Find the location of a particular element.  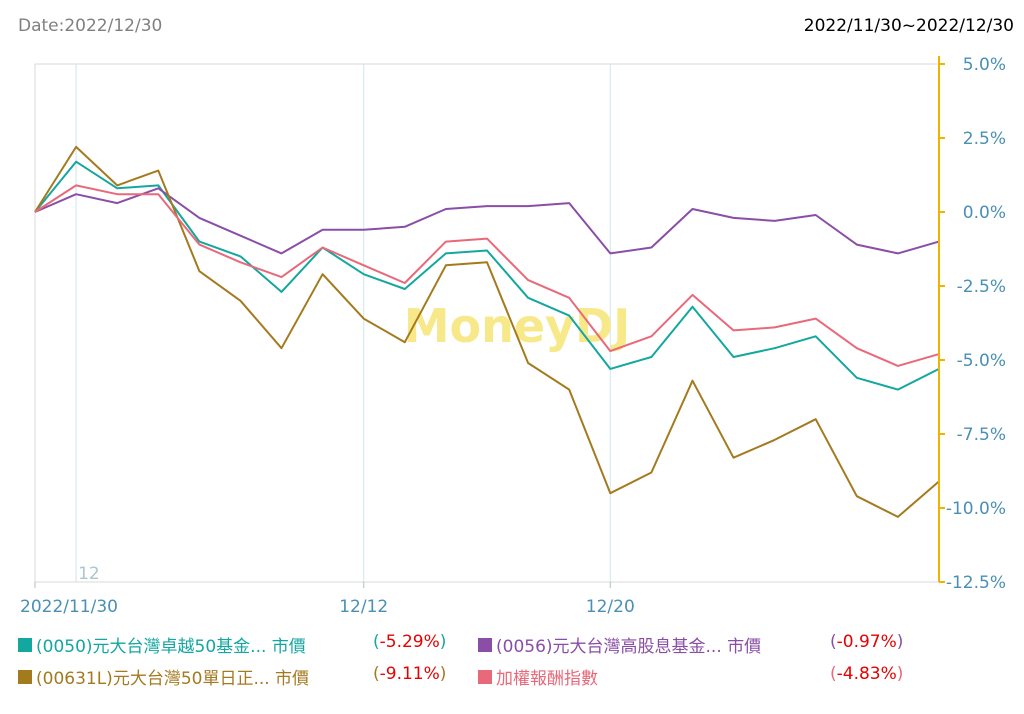

change-value-taiex-return: -4.83% is located at coordinates (866, 674).